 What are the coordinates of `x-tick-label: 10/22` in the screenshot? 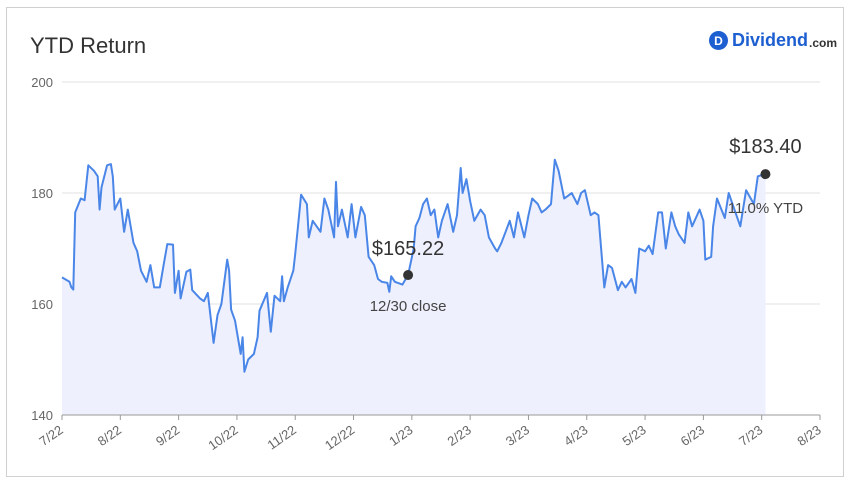 It's located at (222, 437).